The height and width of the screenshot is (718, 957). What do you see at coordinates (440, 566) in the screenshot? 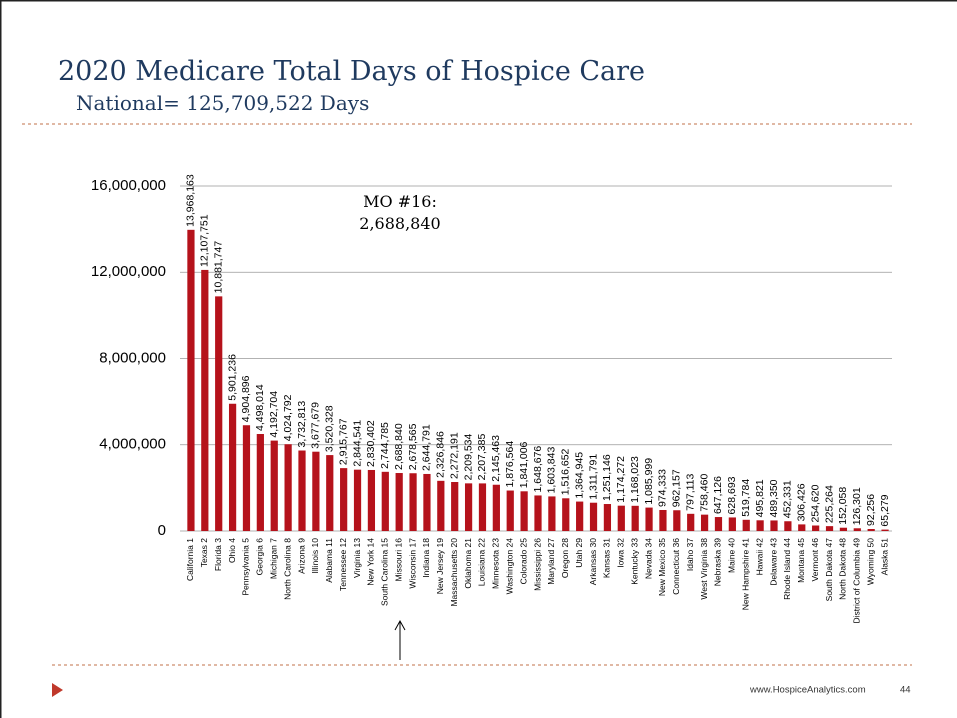
I see `x-tick-label: New Jersey 19` at bounding box center [440, 566].